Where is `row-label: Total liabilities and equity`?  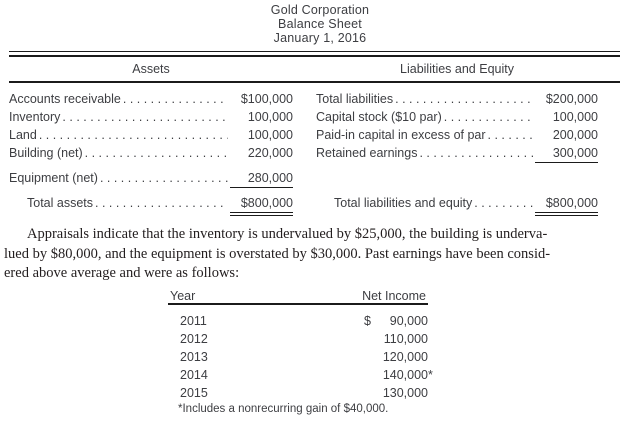
row-label: Total liabilities and equity is located at coordinates (403, 203).